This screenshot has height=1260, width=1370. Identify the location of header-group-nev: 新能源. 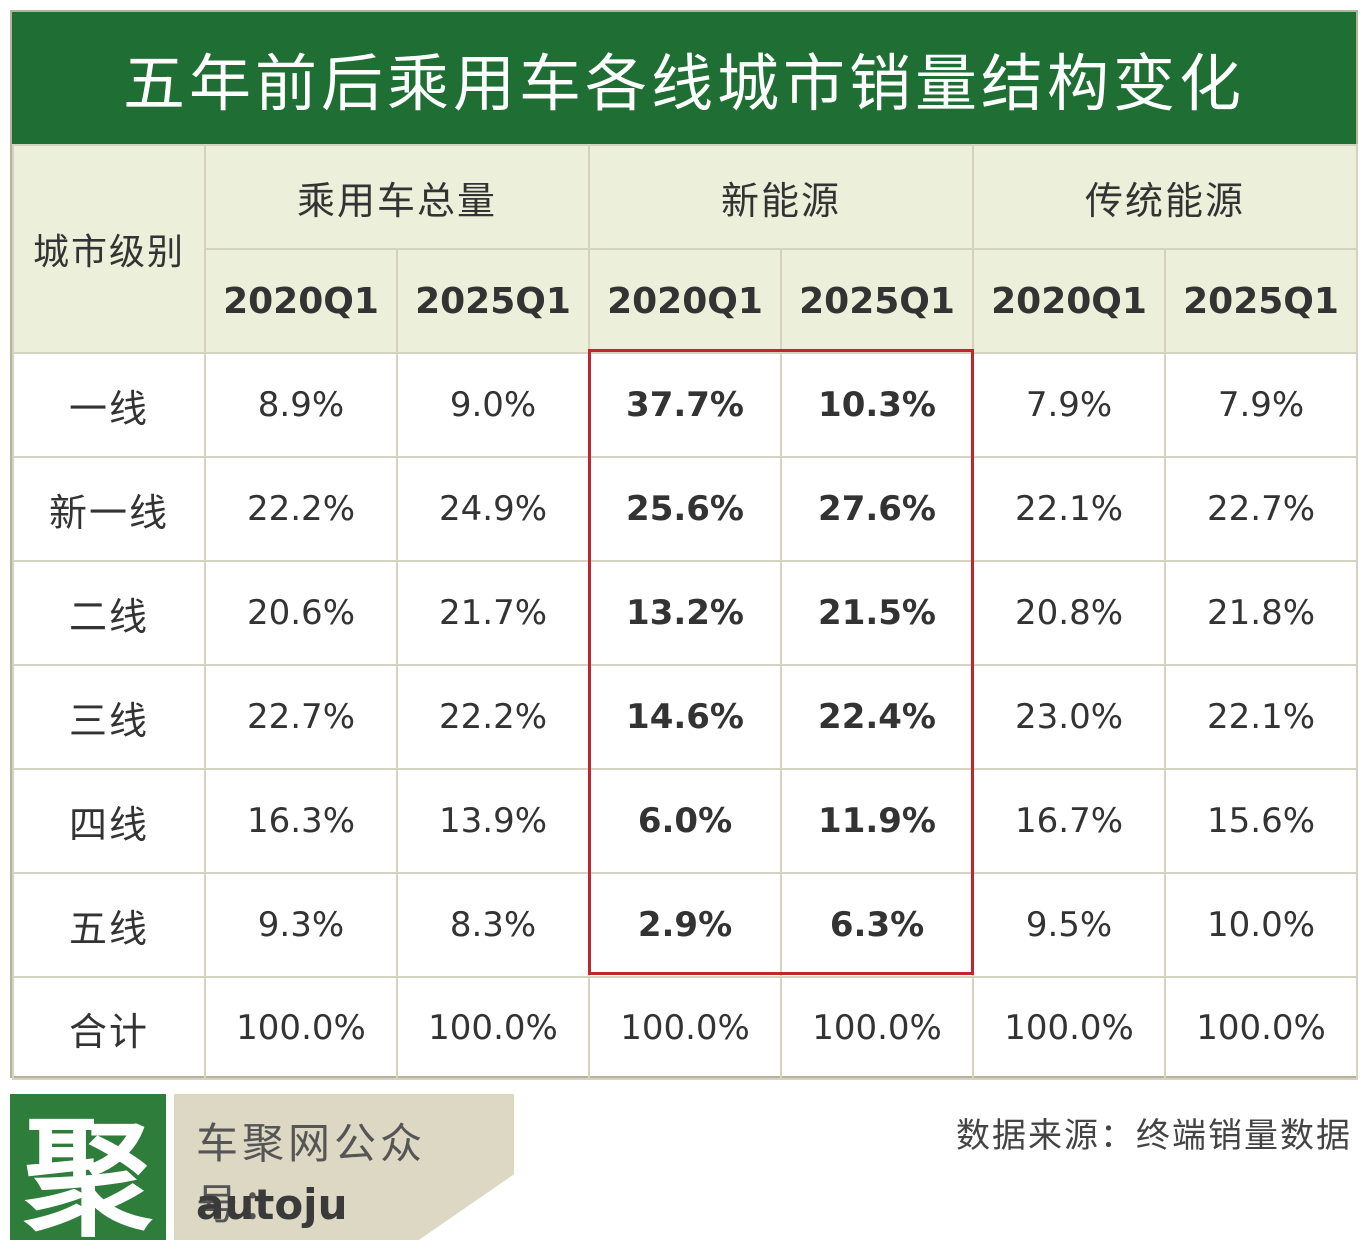
(781, 197).